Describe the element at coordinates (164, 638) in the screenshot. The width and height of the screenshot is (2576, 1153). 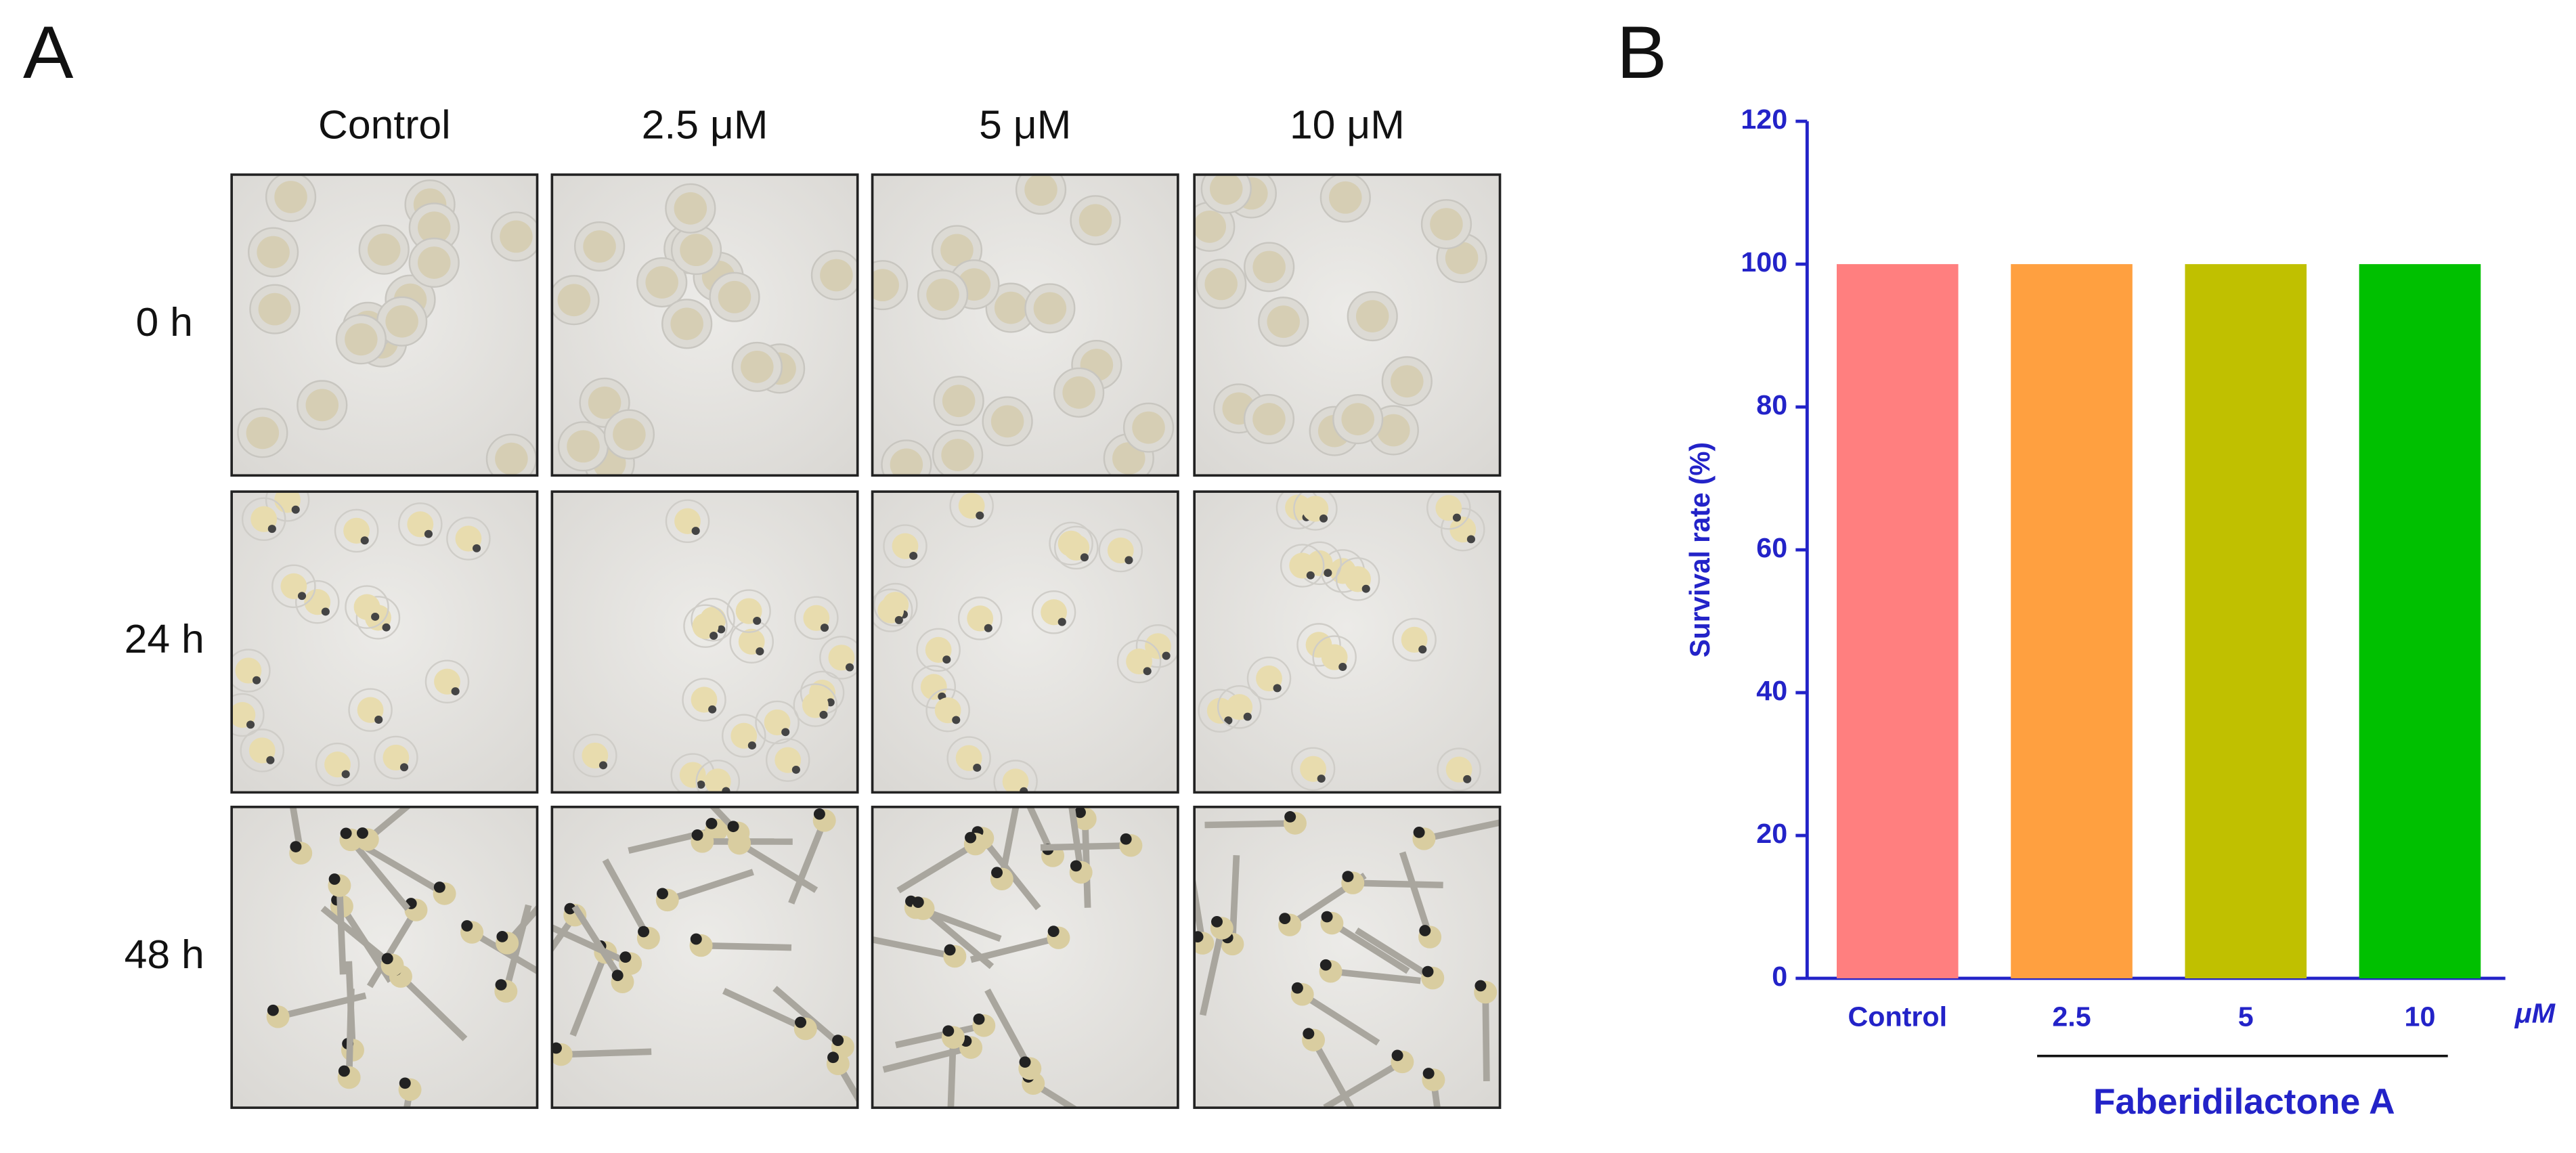
I see `row-header: 24 h` at that location.